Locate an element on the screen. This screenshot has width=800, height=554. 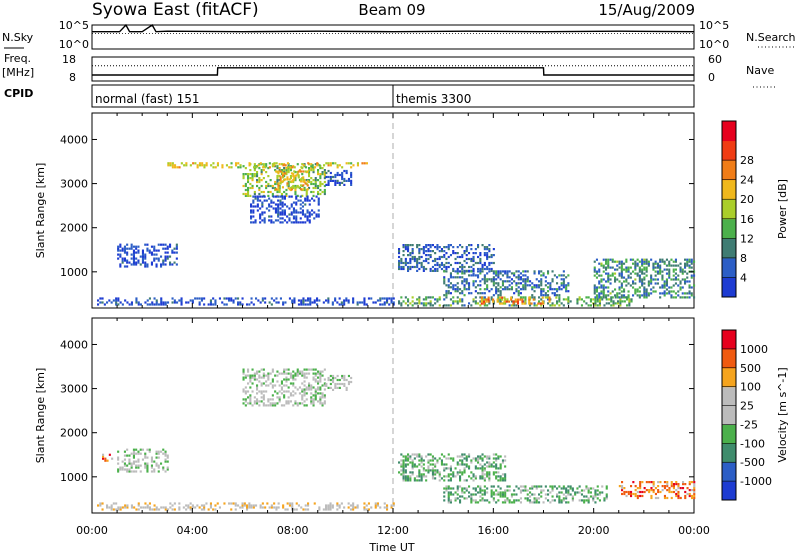
colorbar-tick-label: 24 is located at coordinates (747, 180).